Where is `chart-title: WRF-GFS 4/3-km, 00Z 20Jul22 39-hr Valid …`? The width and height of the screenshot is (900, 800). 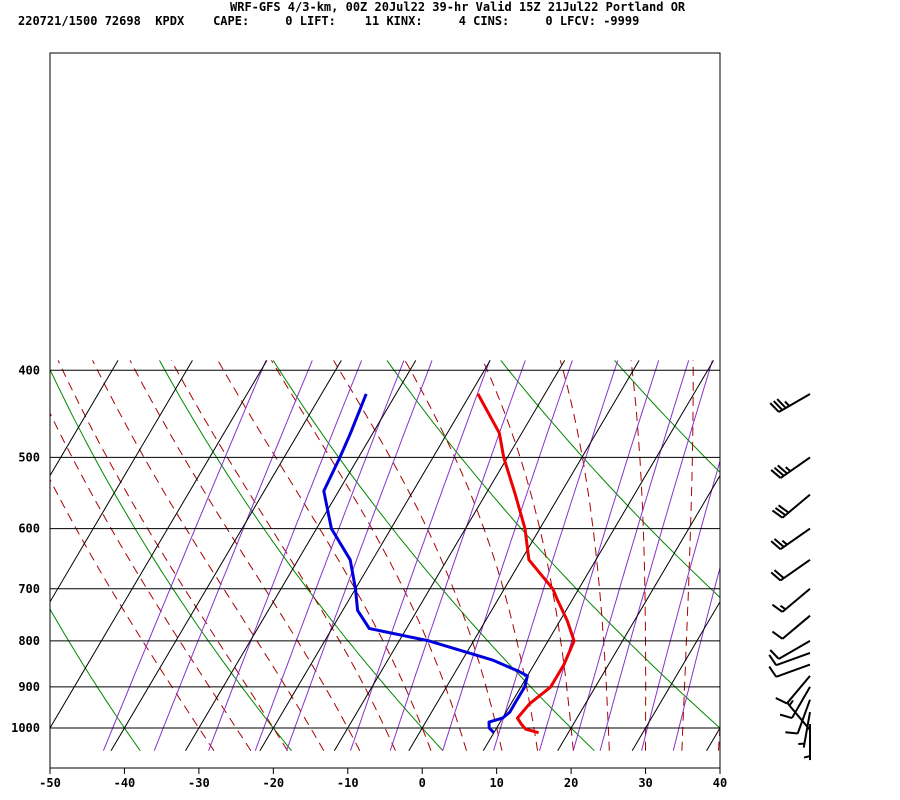
chart-title: WRF-GFS 4/3-km, 00Z 20Jul22 39-hr Valid … is located at coordinates (458, 7).